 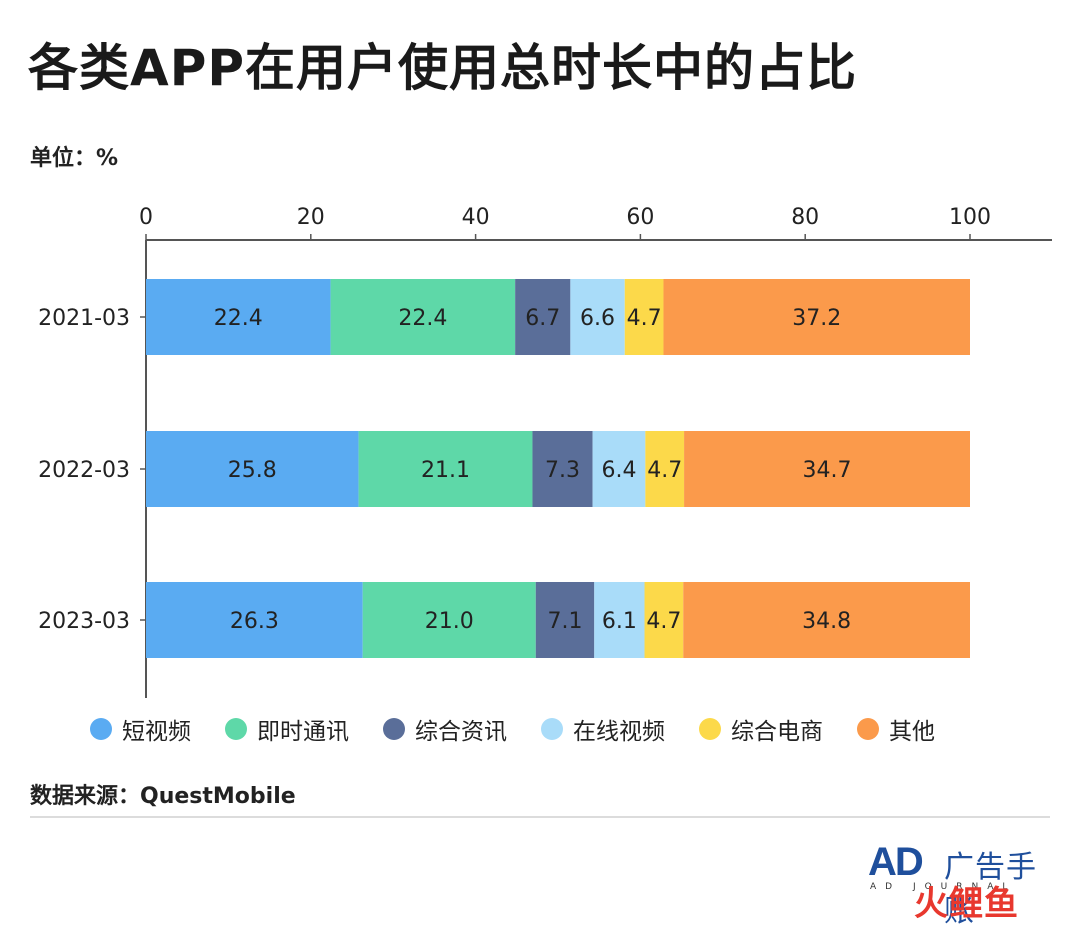 I want to click on legend-label: 其他, so click(x=912, y=732).